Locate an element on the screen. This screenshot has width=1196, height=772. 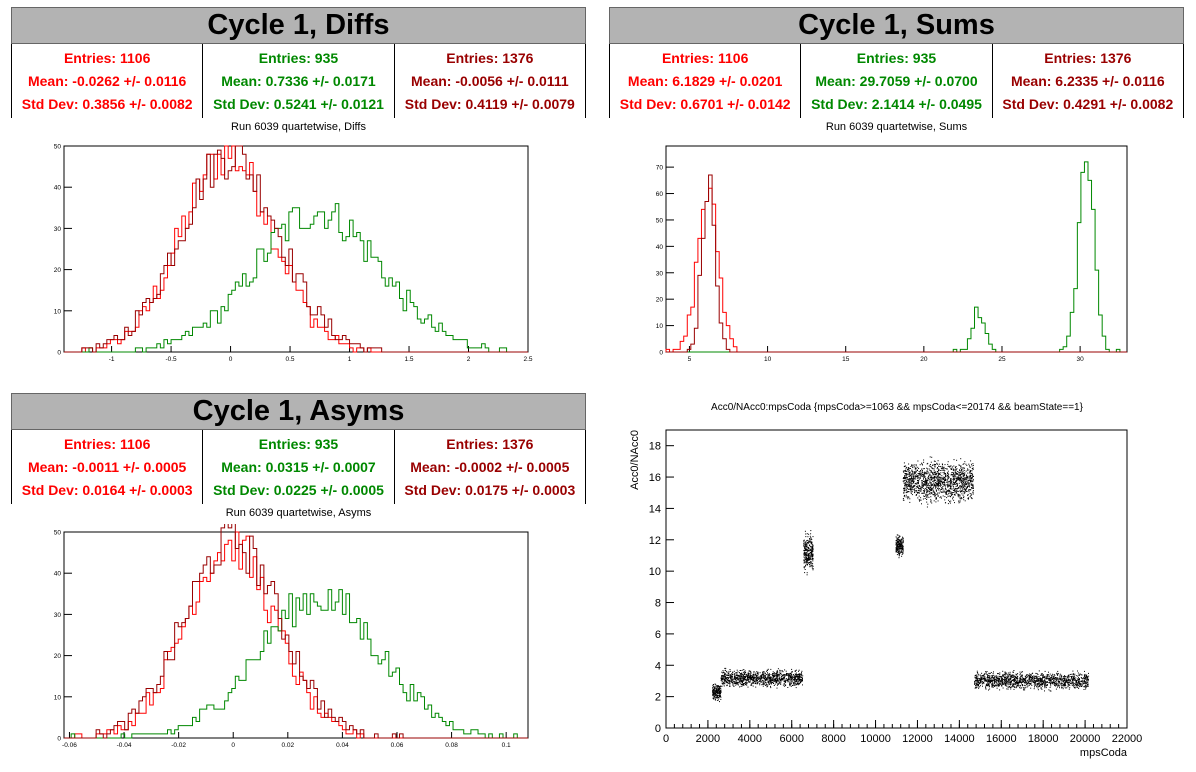
x-tick-label: 18000 is located at coordinates (1043, 739).